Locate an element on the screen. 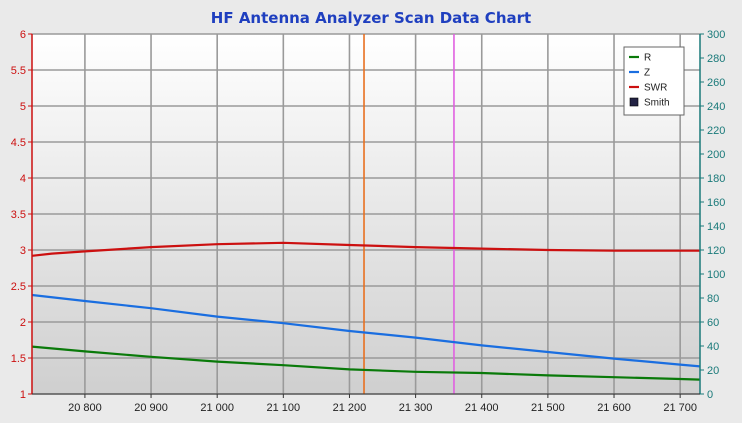 Image resolution: width=742 pixels, height=423 pixels. right-axis-tick-label: 240 is located at coordinates (716, 107).